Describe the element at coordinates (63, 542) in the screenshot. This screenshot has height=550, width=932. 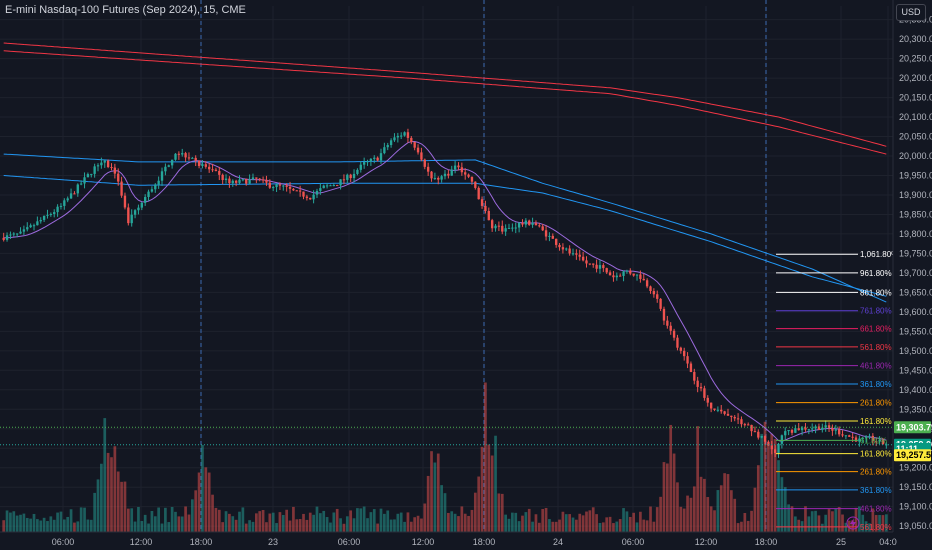
I see `time-tick-label: 06:00` at that location.